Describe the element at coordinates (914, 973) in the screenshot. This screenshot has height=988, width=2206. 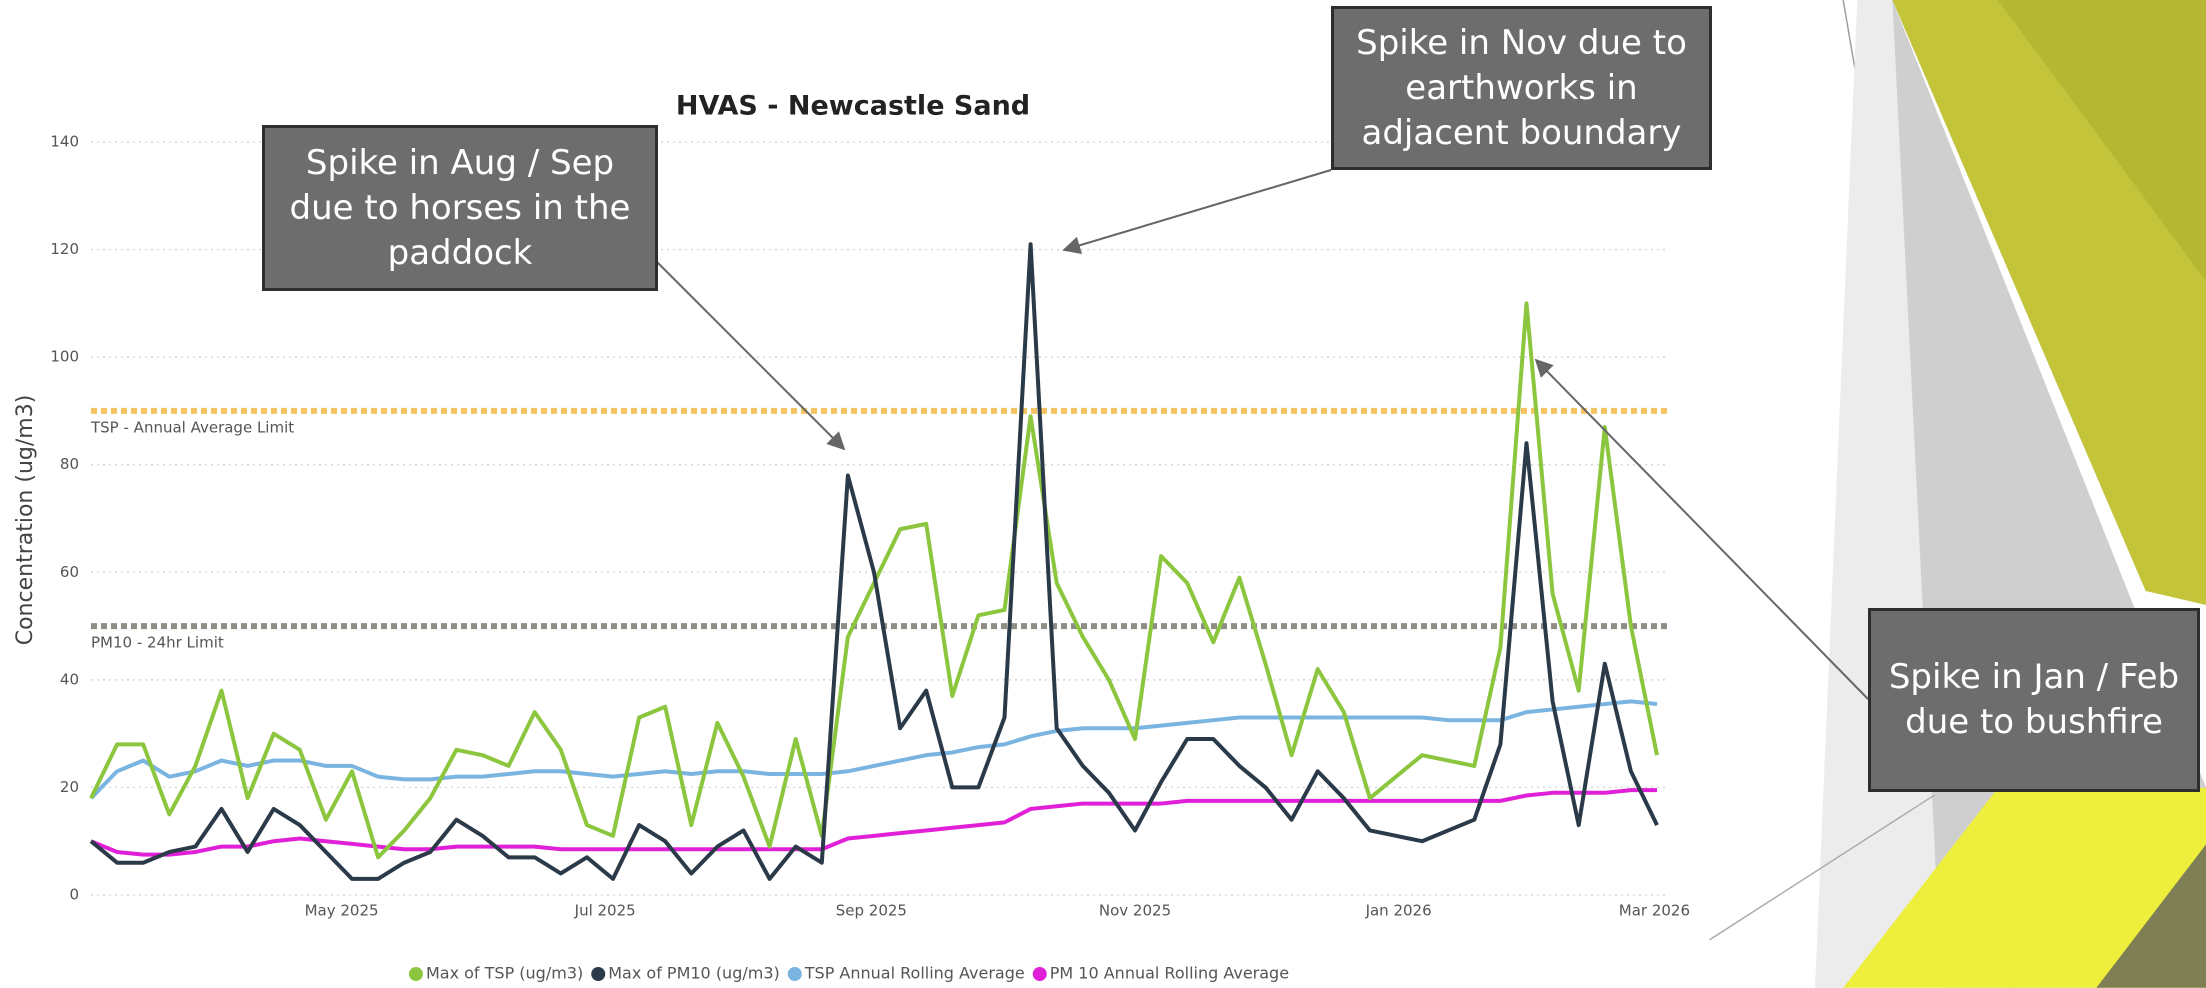
I see `legend-label: TSP Annual Rolling Average` at that location.